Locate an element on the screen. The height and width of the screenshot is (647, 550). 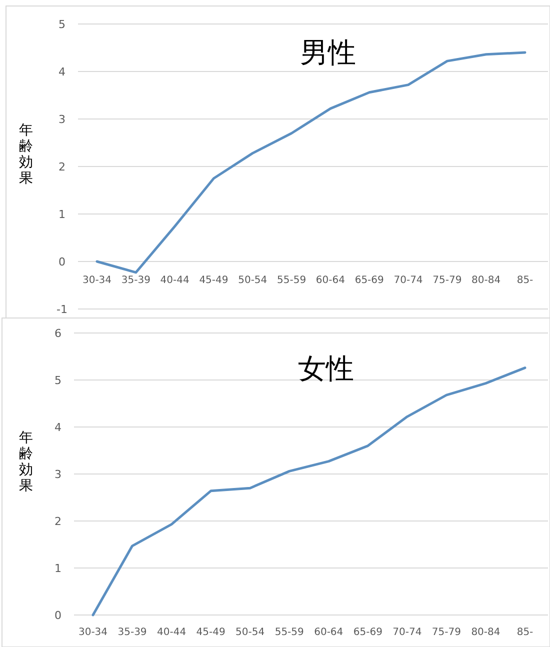
text: 男性 is located at coordinates (328, 52).